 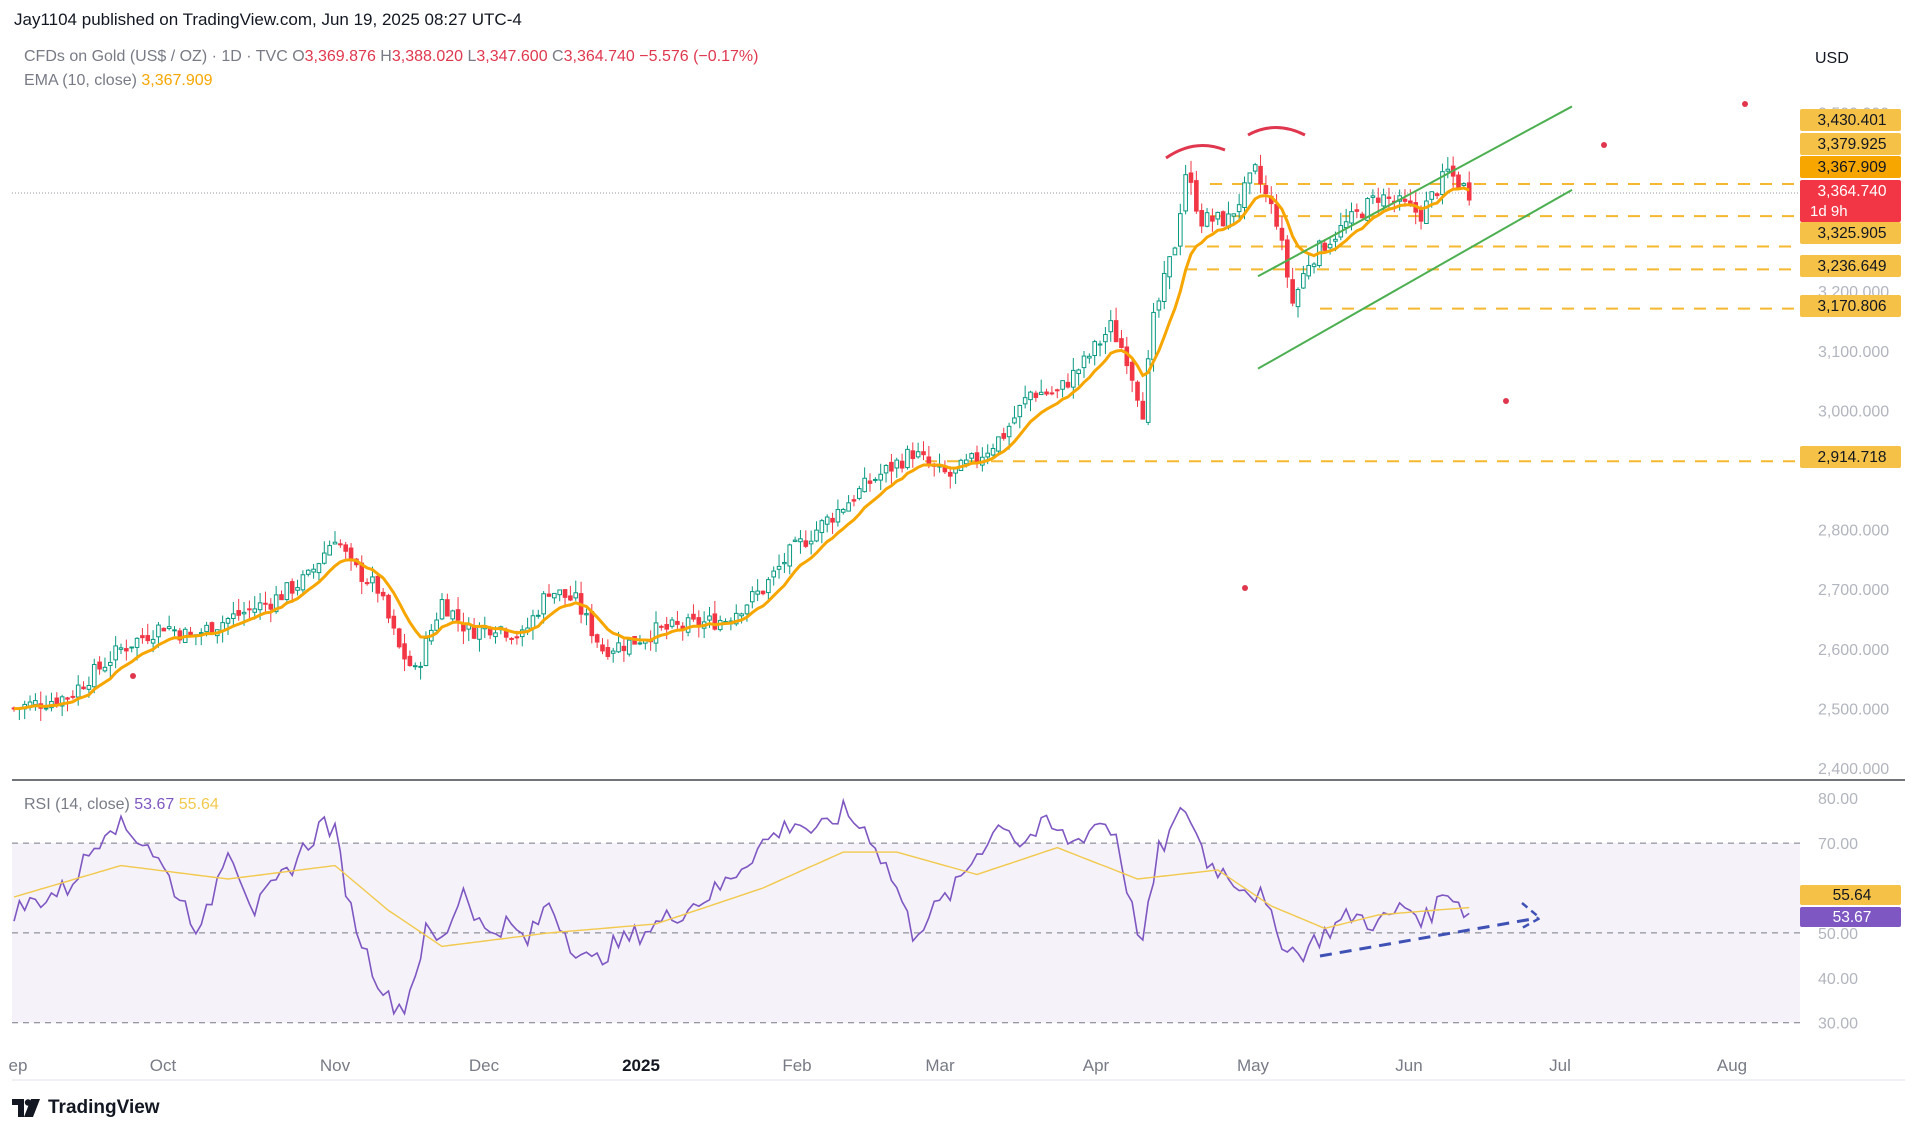 I want to click on price-tick-label: 2,400.000, so click(x=1853, y=769).